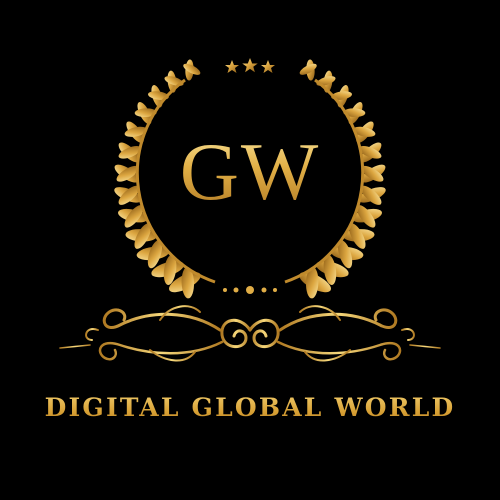 This screenshot has width=500, height=500. I want to click on brand-name: DIGITAL GLOBAL WORLD, so click(250, 408).